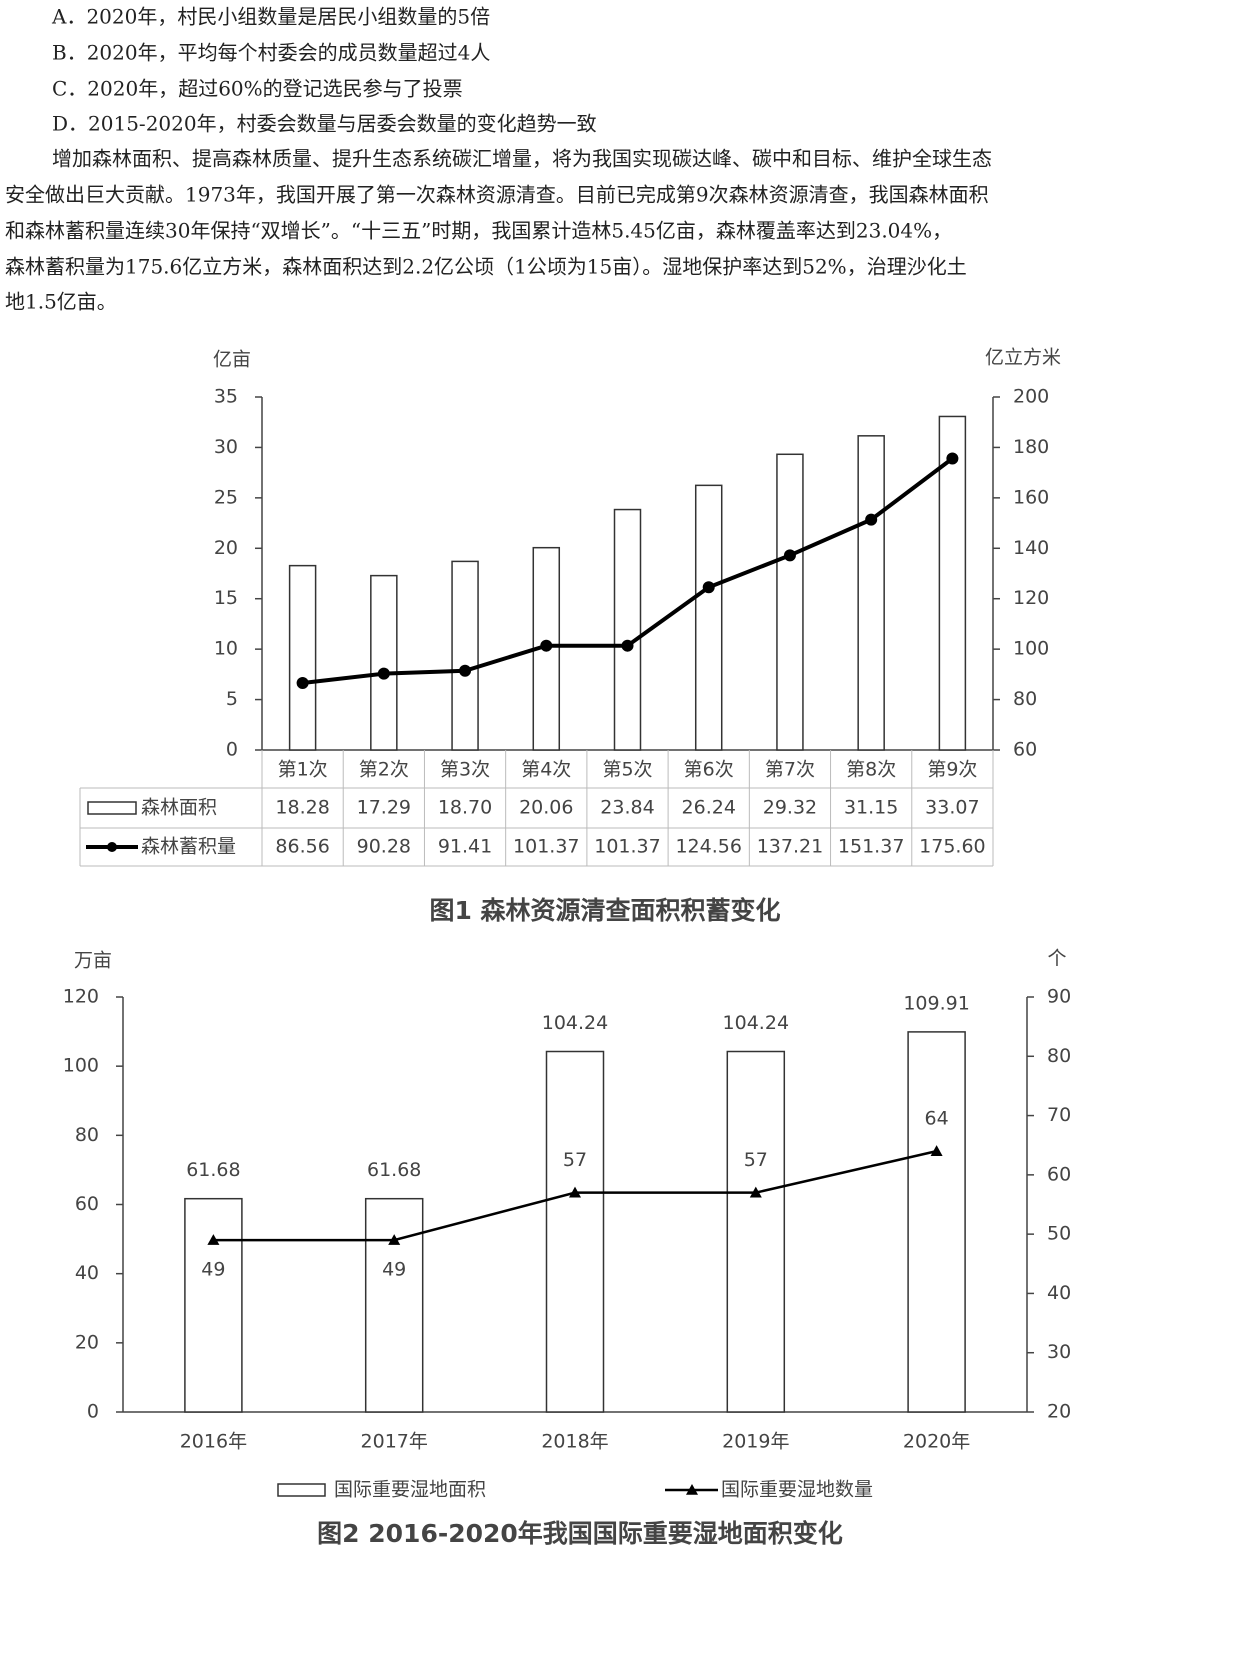  What do you see at coordinates (87, 1204) in the screenshot?
I see `y-tick-label: 60` at bounding box center [87, 1204].